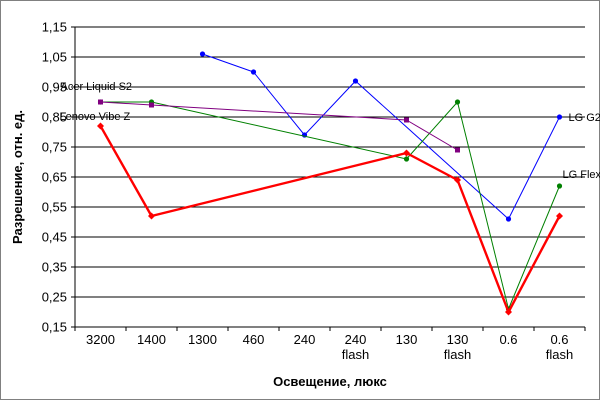  Describe the element at coordinates (584, 118) in the screenshot. I see `series-label-lg-g2: LG G2` at that location.